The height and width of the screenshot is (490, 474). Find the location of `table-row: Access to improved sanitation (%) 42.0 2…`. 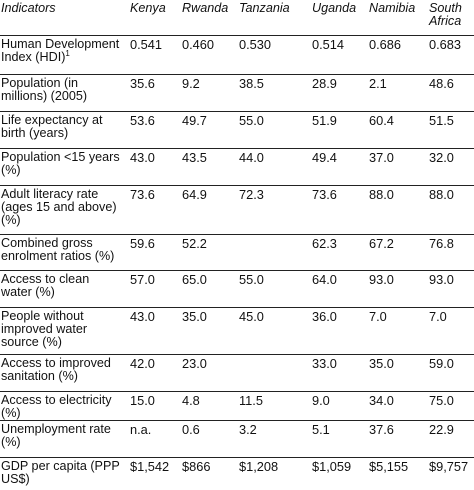

table-row: Access to improved sanitation (%) 42.0 2… is located at coordinates (237, 373).